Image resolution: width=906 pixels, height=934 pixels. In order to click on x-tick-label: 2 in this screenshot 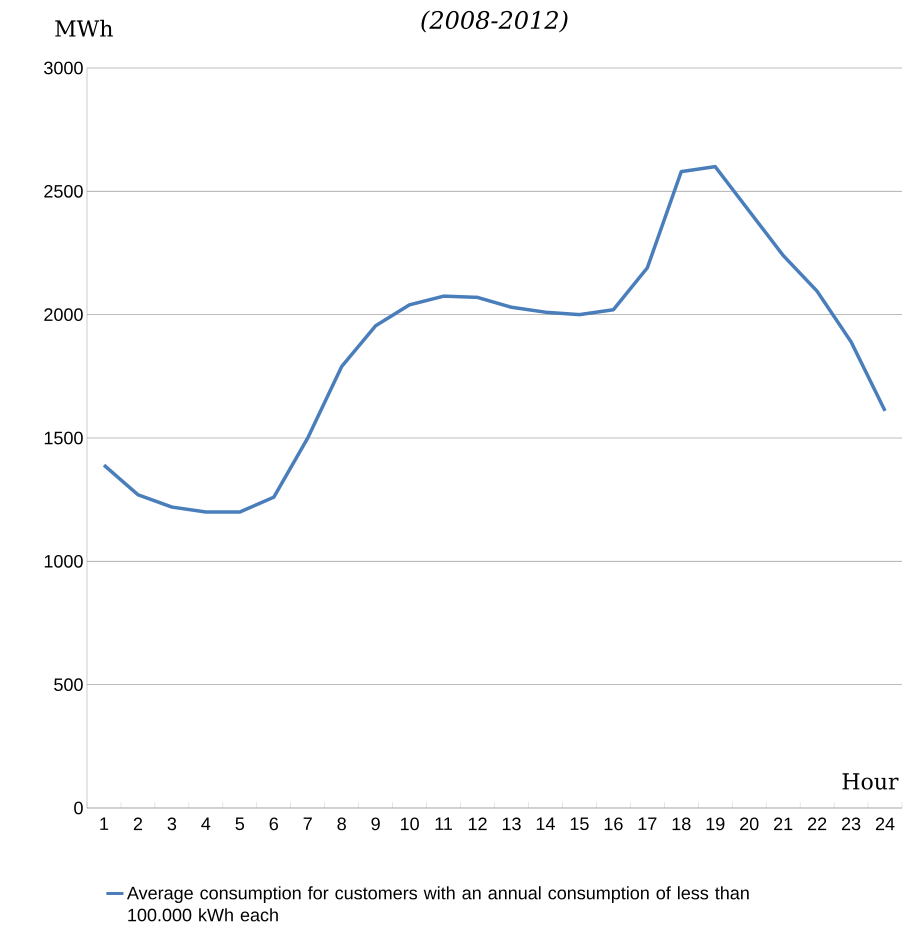, I will do `click(138, 824)`.